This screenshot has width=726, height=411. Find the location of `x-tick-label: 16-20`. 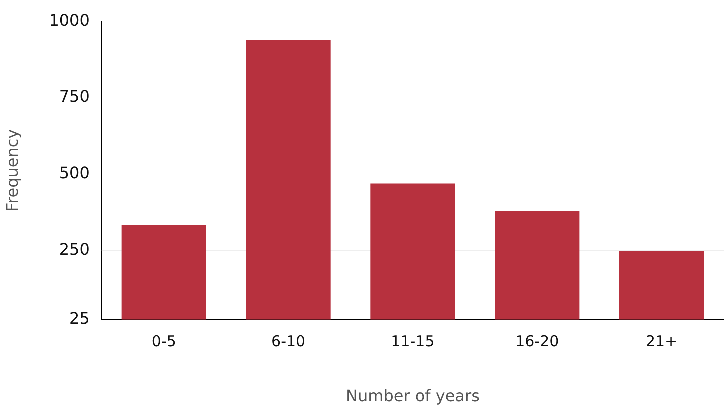

x-tick-label: 16-20 is located at coordinates (538, 341).